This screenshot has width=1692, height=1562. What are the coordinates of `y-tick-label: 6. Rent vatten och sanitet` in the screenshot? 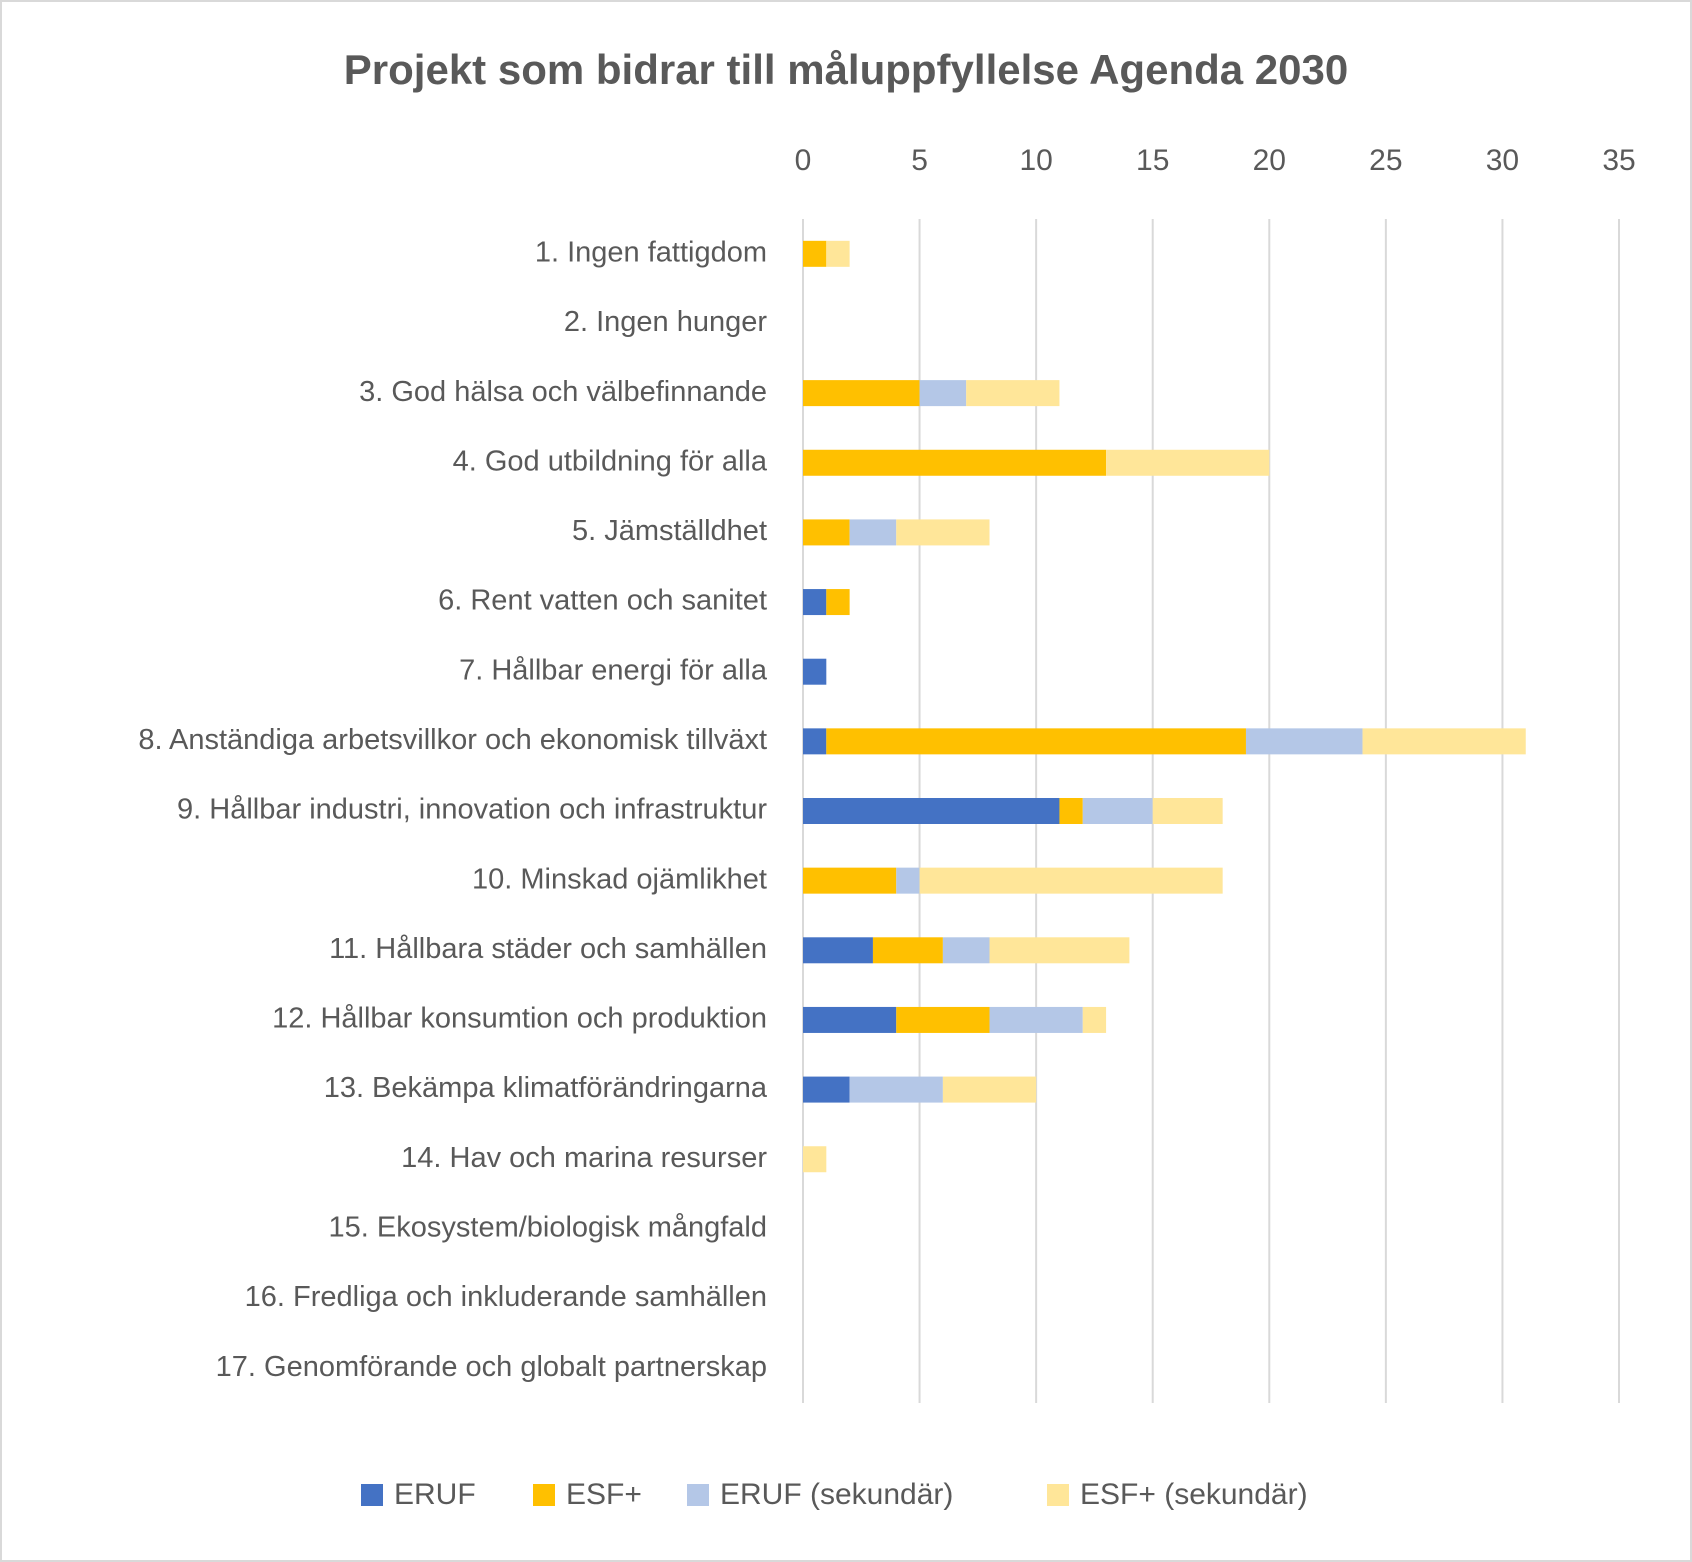 It's located at (602, 601).